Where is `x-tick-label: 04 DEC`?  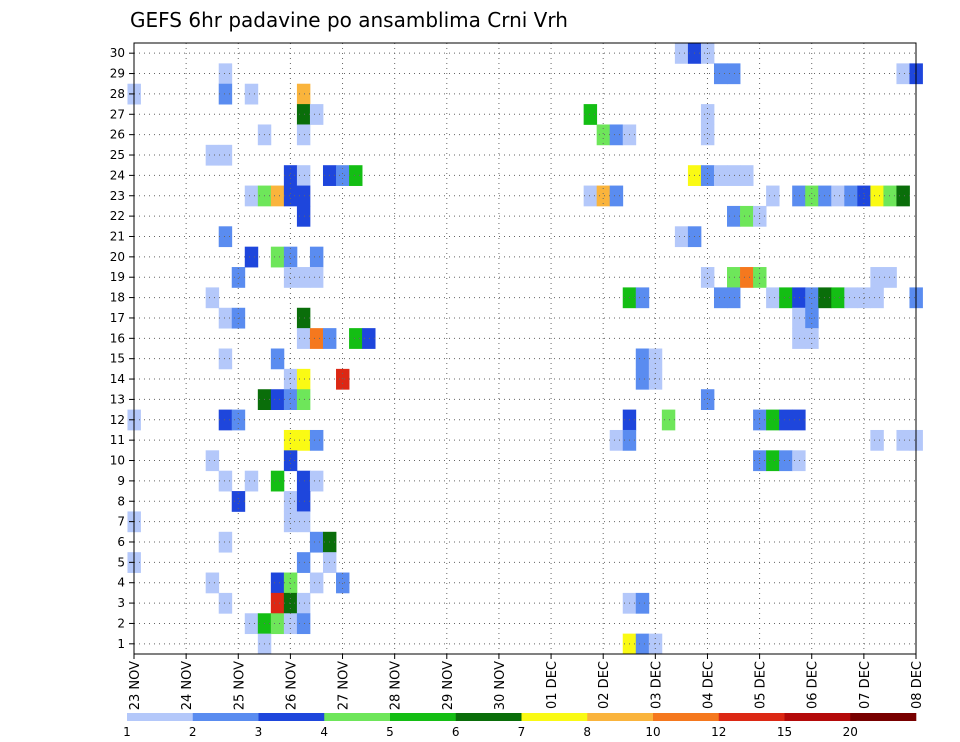 x-tick-label: 04 DEC is located at coordinates (708, 685).